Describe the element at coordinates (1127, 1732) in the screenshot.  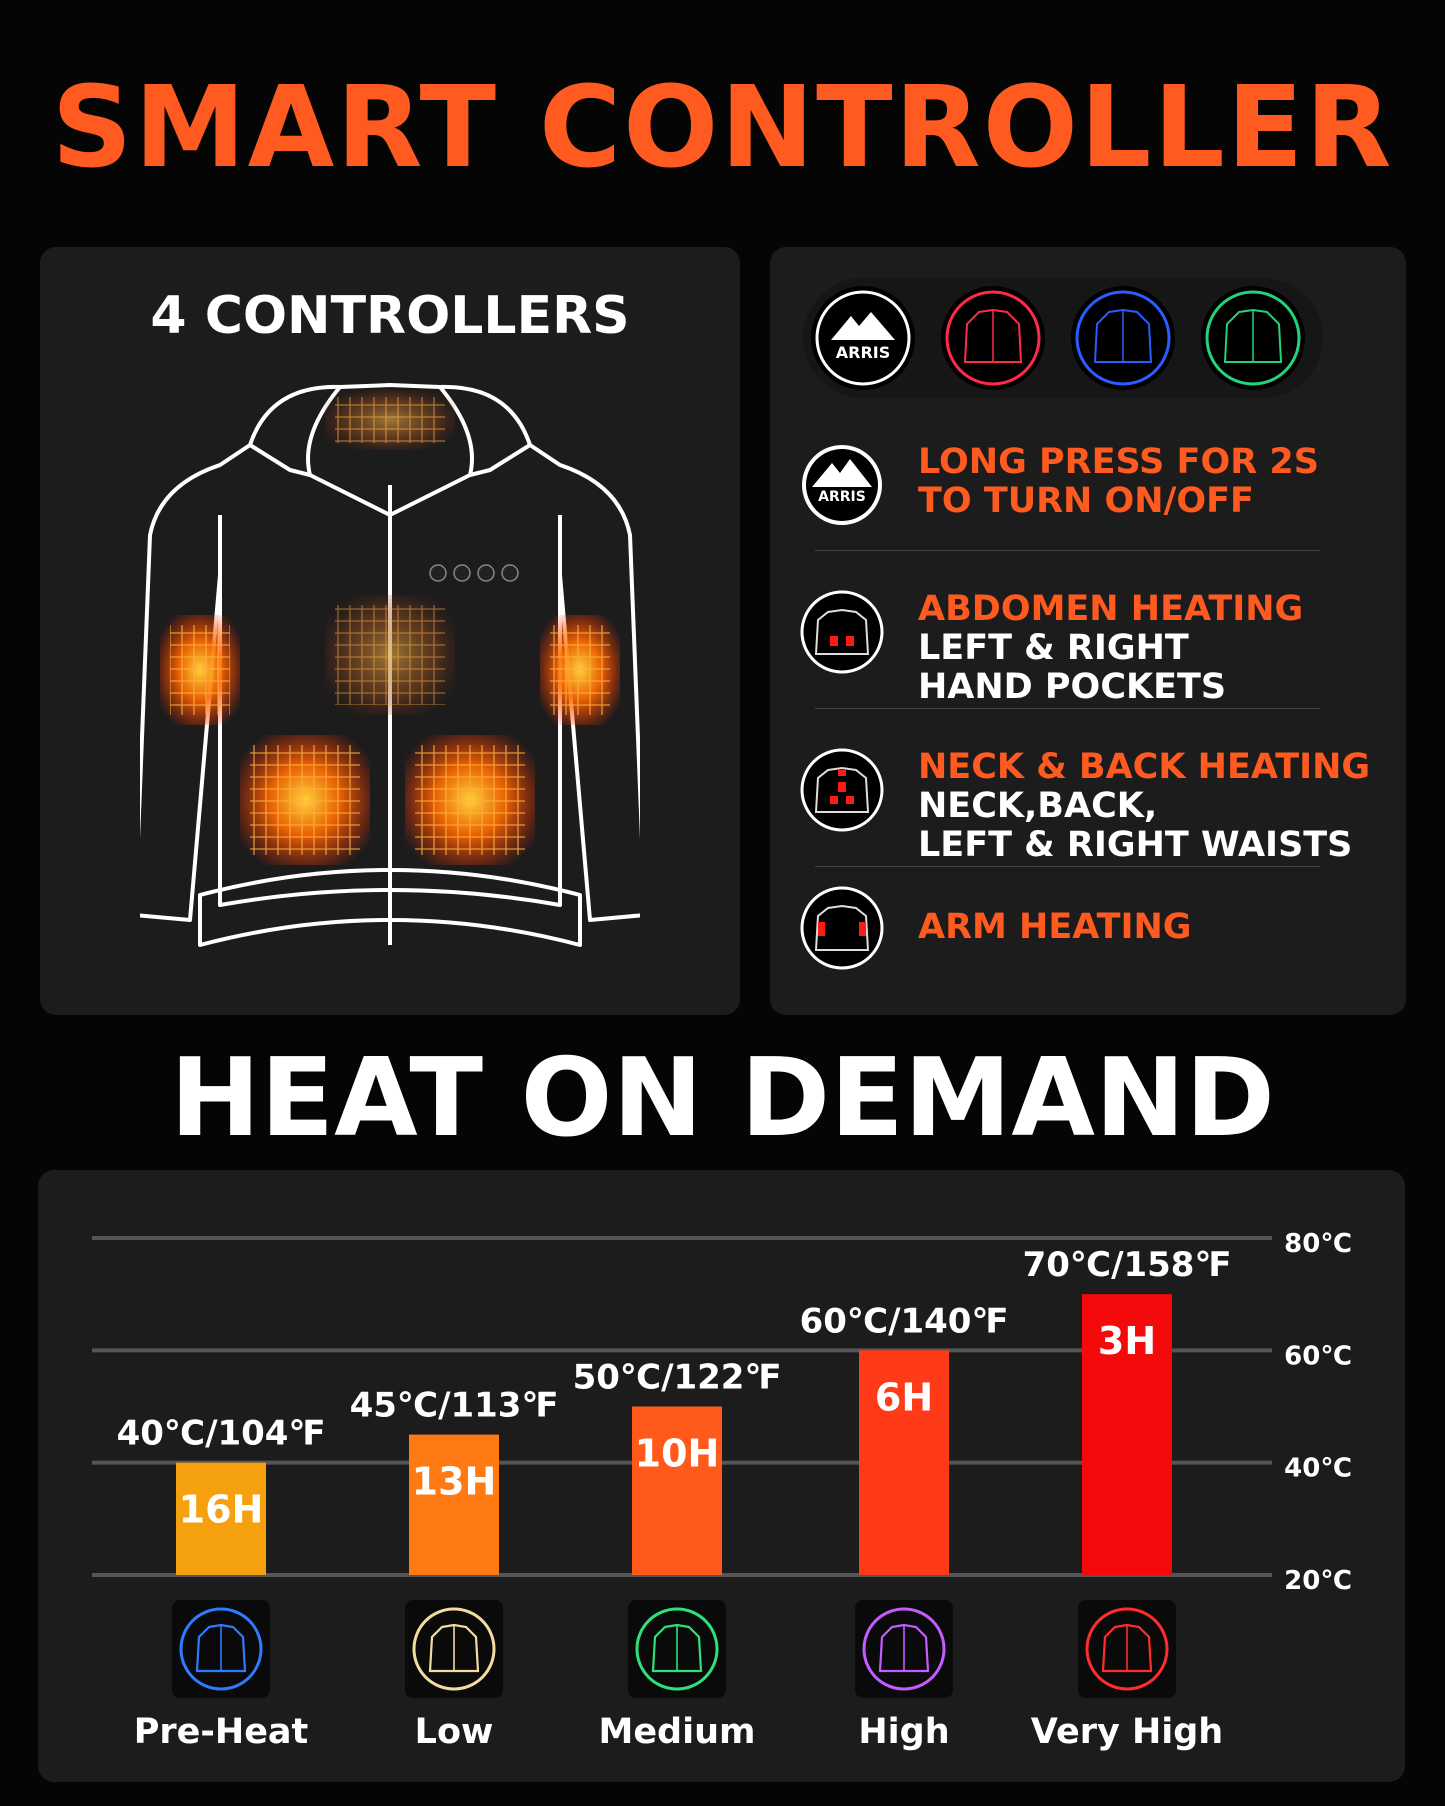
I see `heat-level-name: Very High` at that location.